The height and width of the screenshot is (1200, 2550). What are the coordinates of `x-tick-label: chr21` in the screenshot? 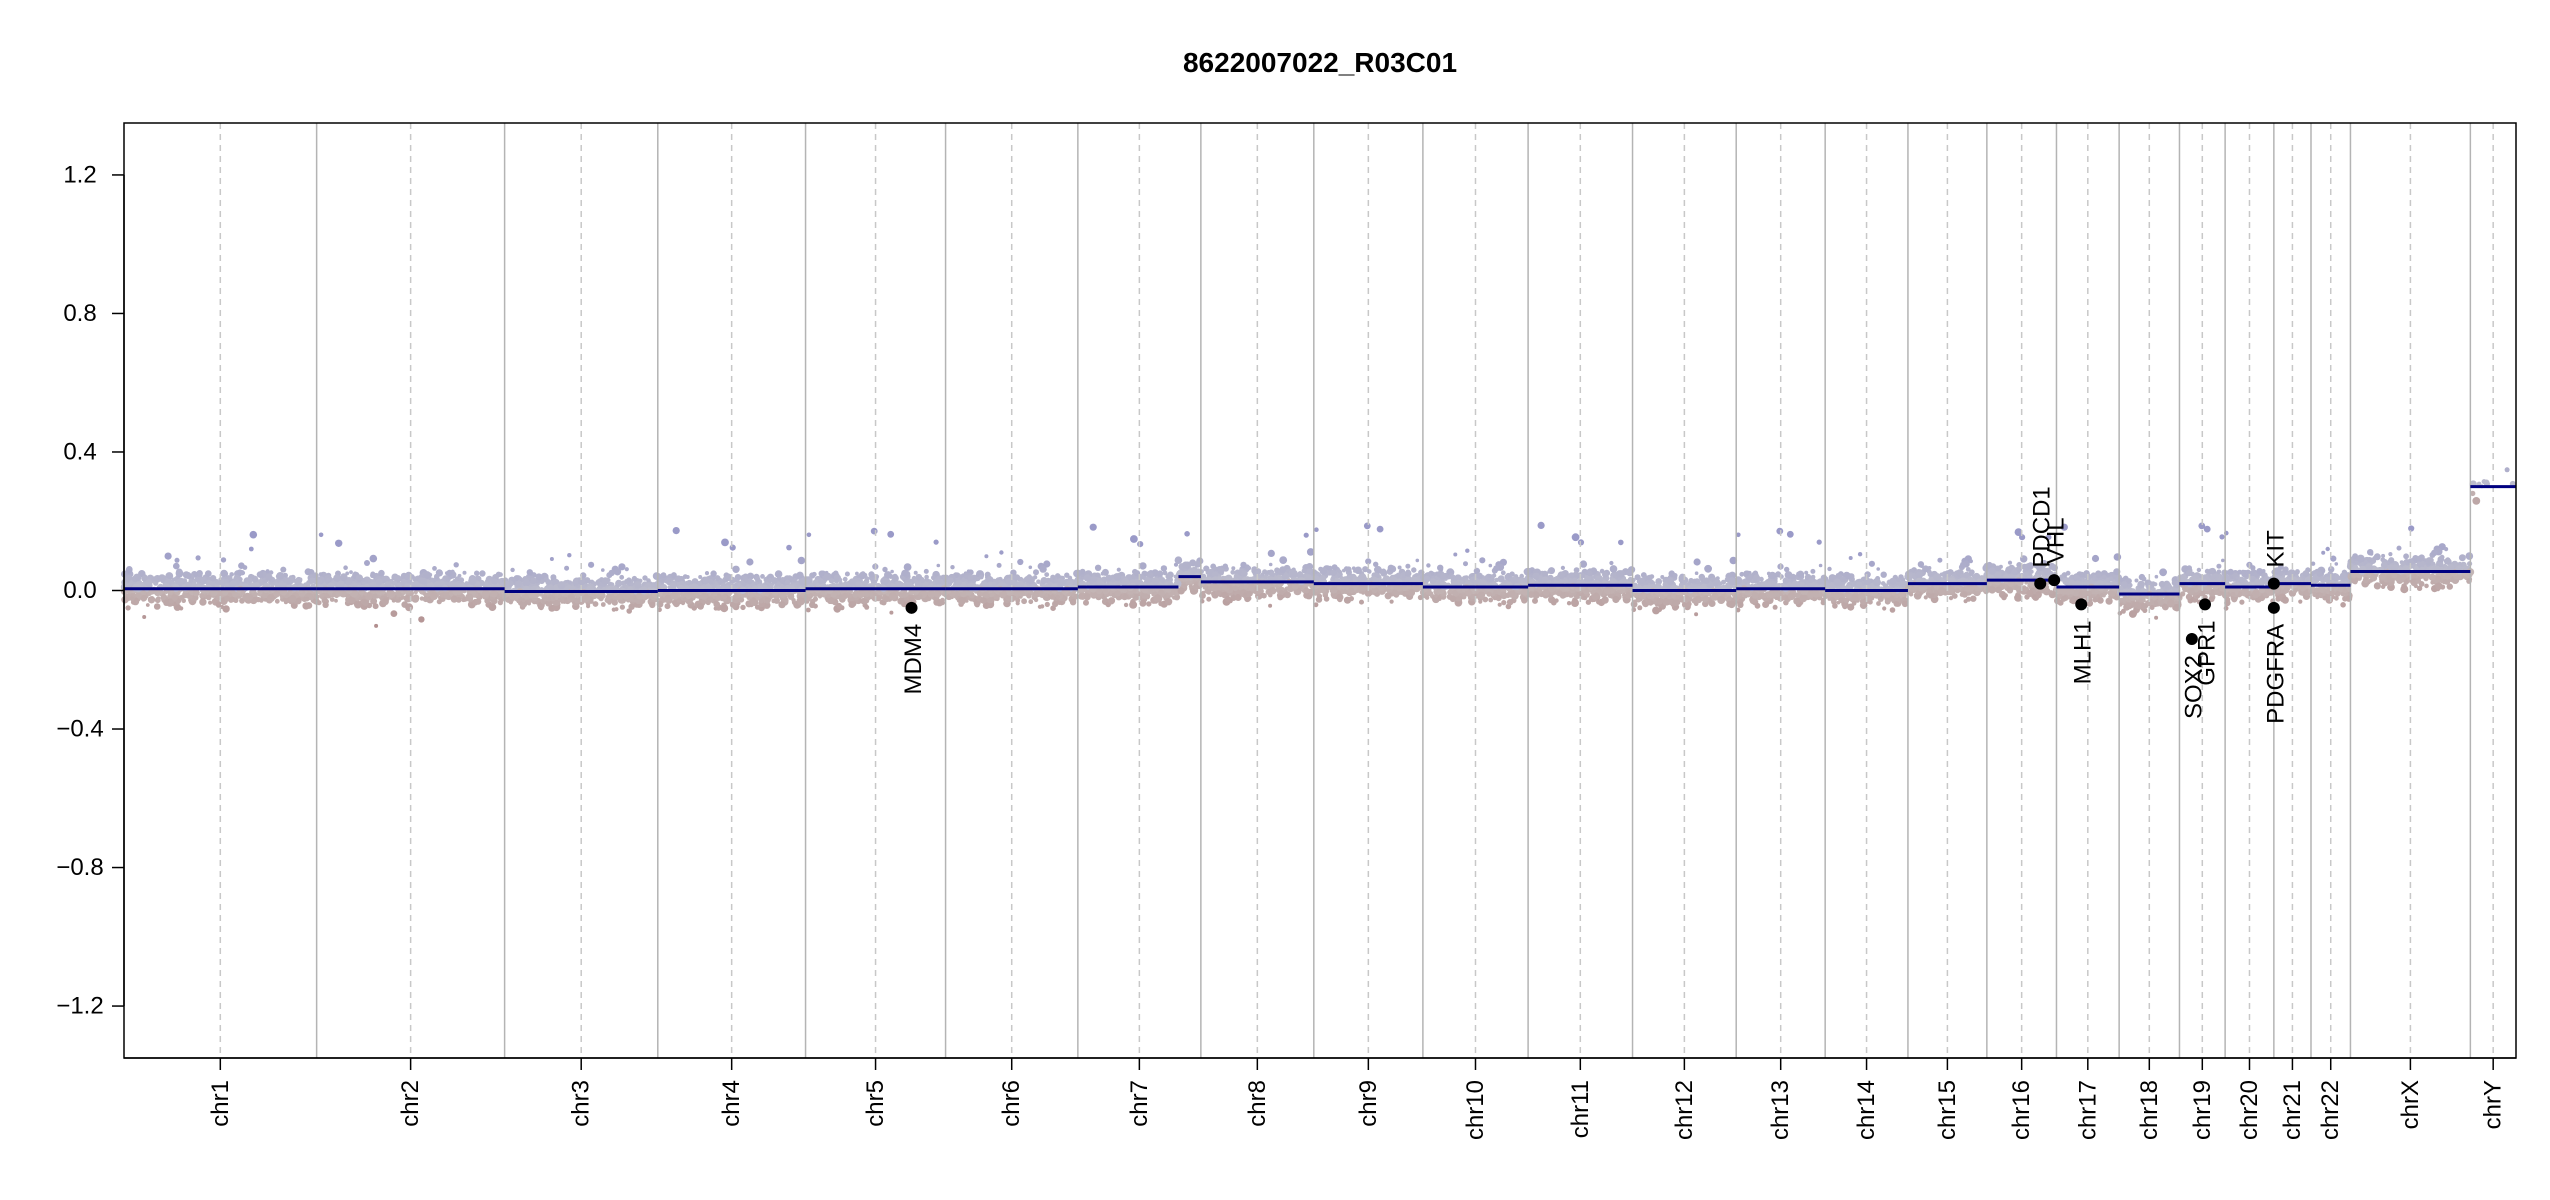 It's located at (2292, 1110).